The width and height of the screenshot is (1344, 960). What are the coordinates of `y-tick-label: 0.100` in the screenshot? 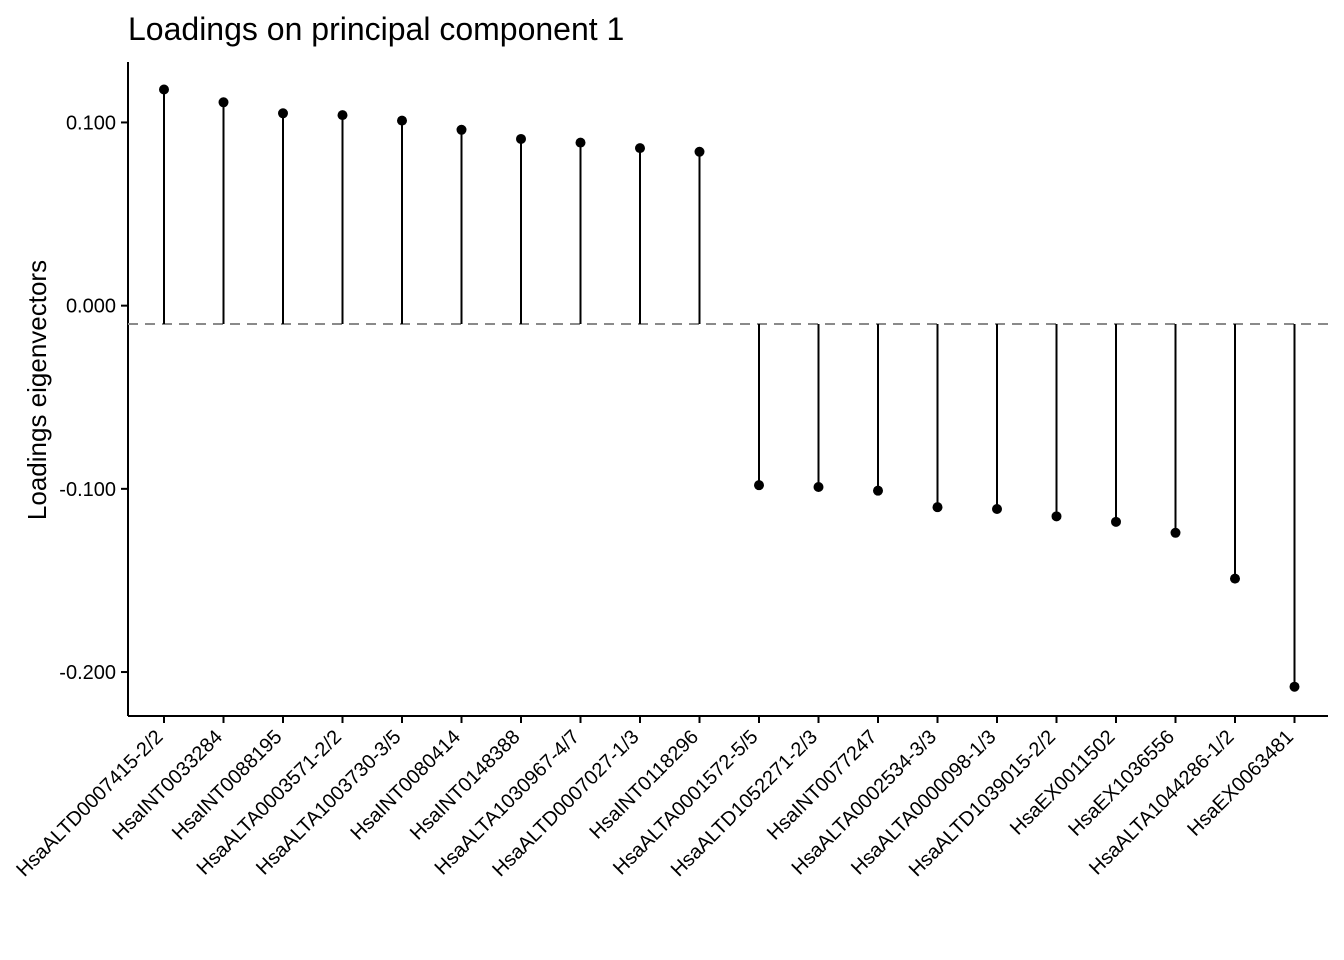 It's located at (91, 123).